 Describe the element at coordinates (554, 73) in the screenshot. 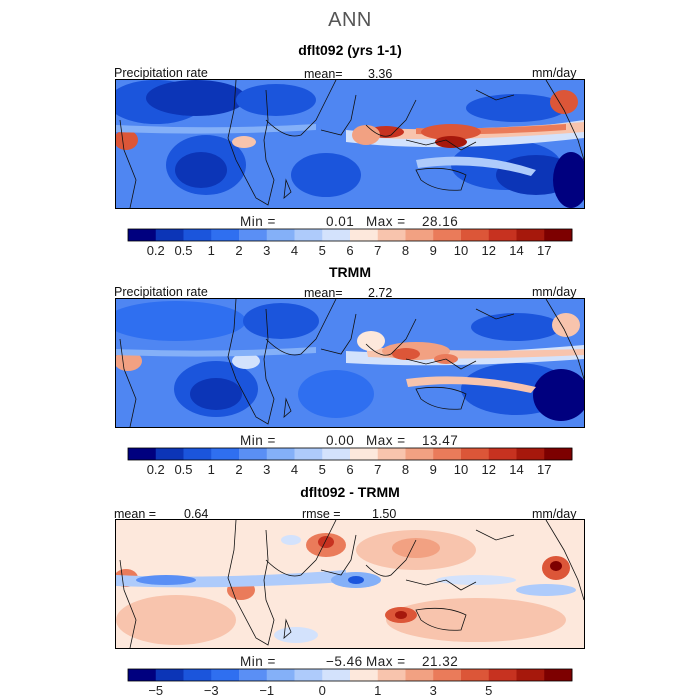

I see `panel-1-units-label: mm/day` at that location.